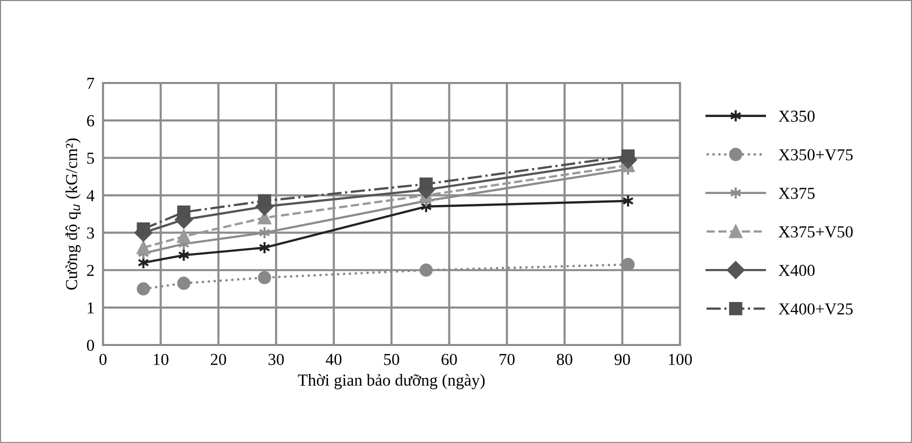 The height and width of the screenshot is (443, 912). Describe the element at coordinates (392, 360) in the screenshot. I see `x-tick-label: 50` at that location.